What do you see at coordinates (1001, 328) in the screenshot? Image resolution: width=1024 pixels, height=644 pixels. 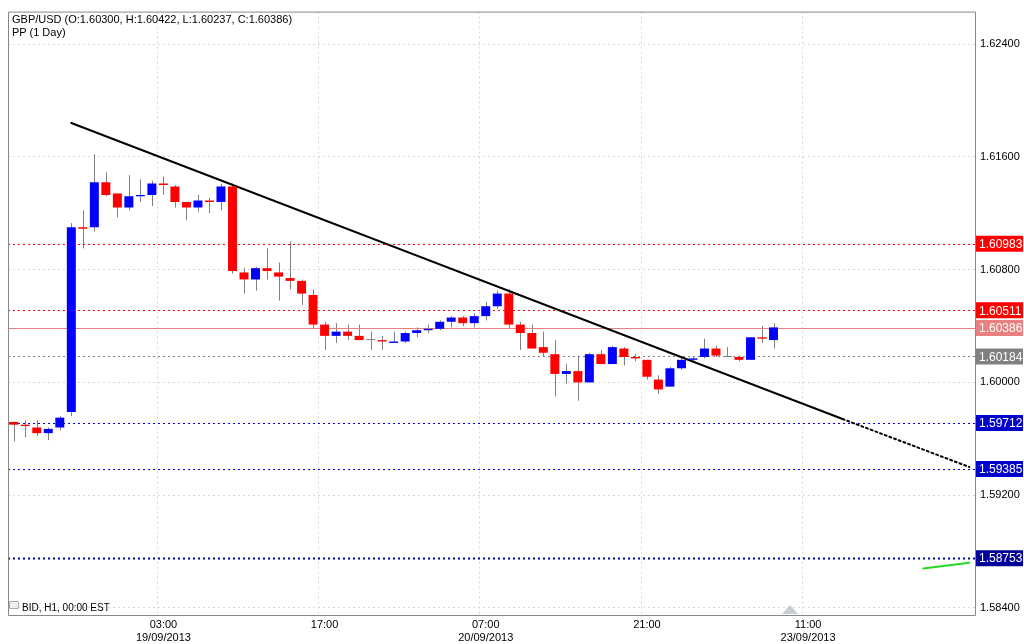 I see `ref-line-label: 1.60386` at bounding box center [1001, 328].